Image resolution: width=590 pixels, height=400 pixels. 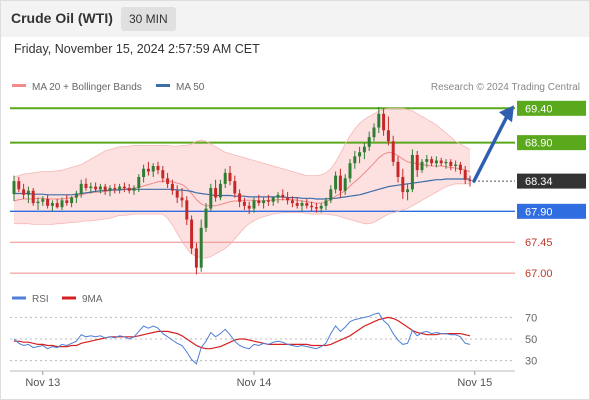 What do you see at coordinates (148, 19) in the screenshot?
I see `interval-button: 30 MIN` at bounding box center [148, 19].